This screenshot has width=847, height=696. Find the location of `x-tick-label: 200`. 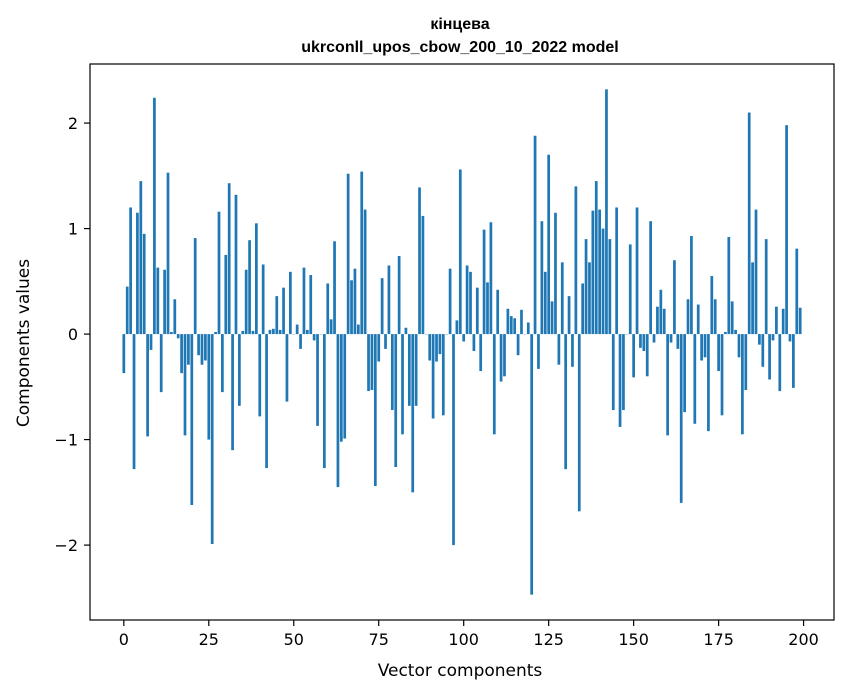

x-tick-label: 200 is located at coordinates (803, 639).